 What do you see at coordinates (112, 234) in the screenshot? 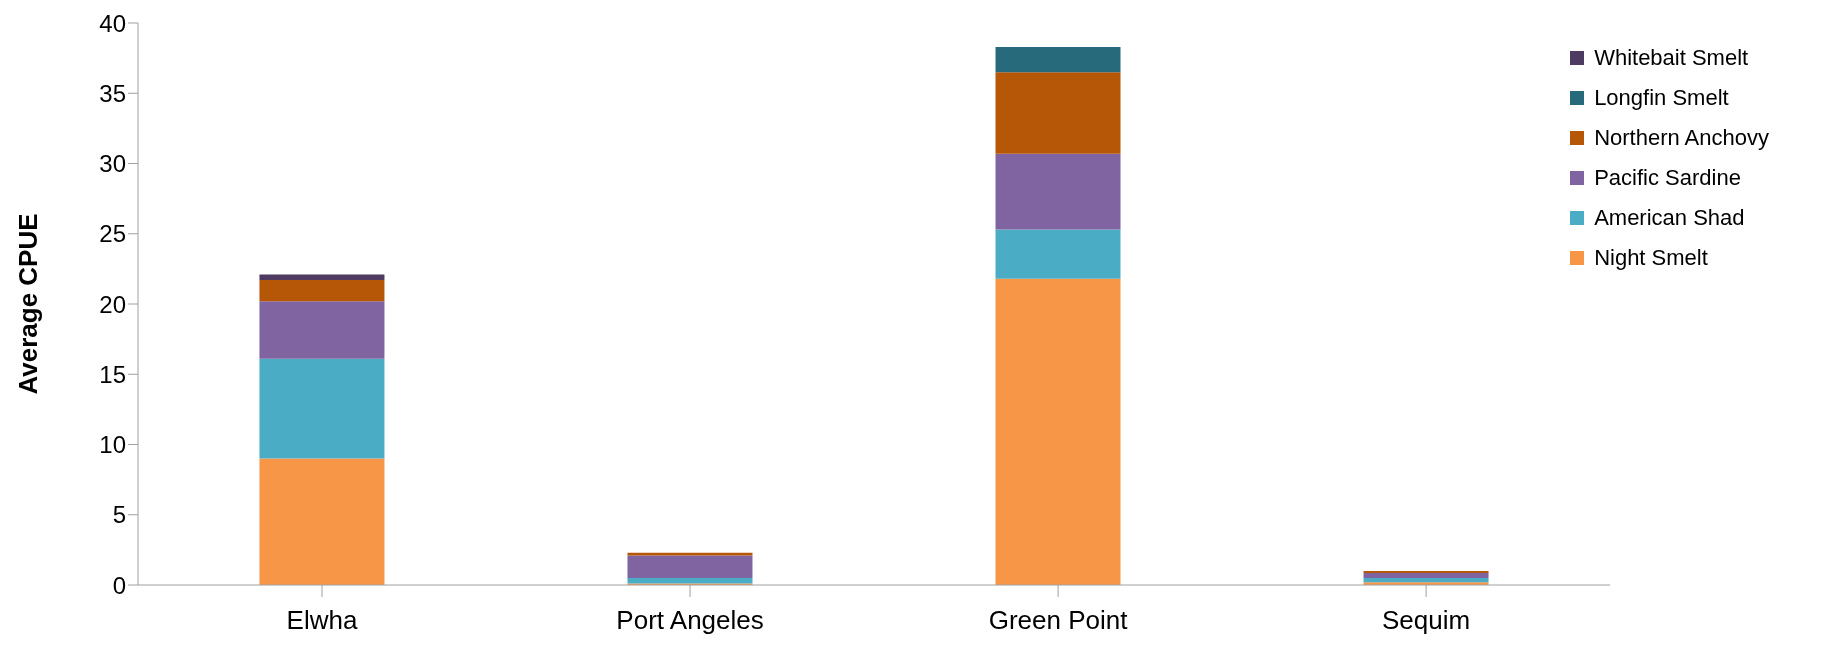
I see `y-tick-label: 25` at bounding box center [112, 234].